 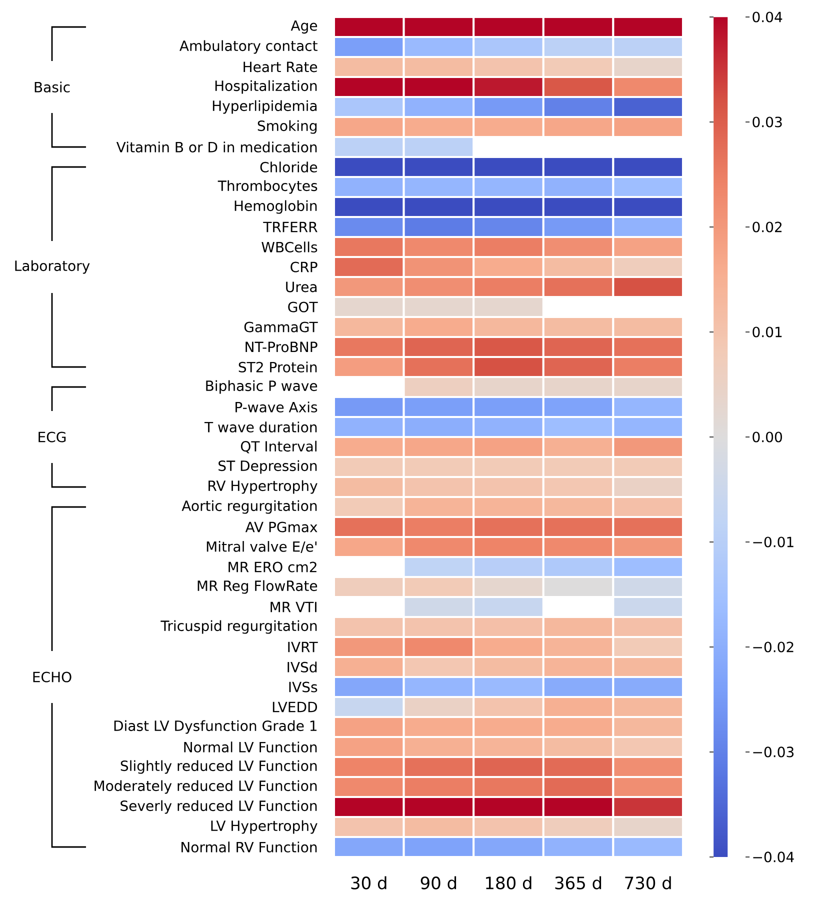 What do you see at coordinates (304, 267) in the screenshot?
I see `y-tick-label: CRP` at bounding box center [304, 267].